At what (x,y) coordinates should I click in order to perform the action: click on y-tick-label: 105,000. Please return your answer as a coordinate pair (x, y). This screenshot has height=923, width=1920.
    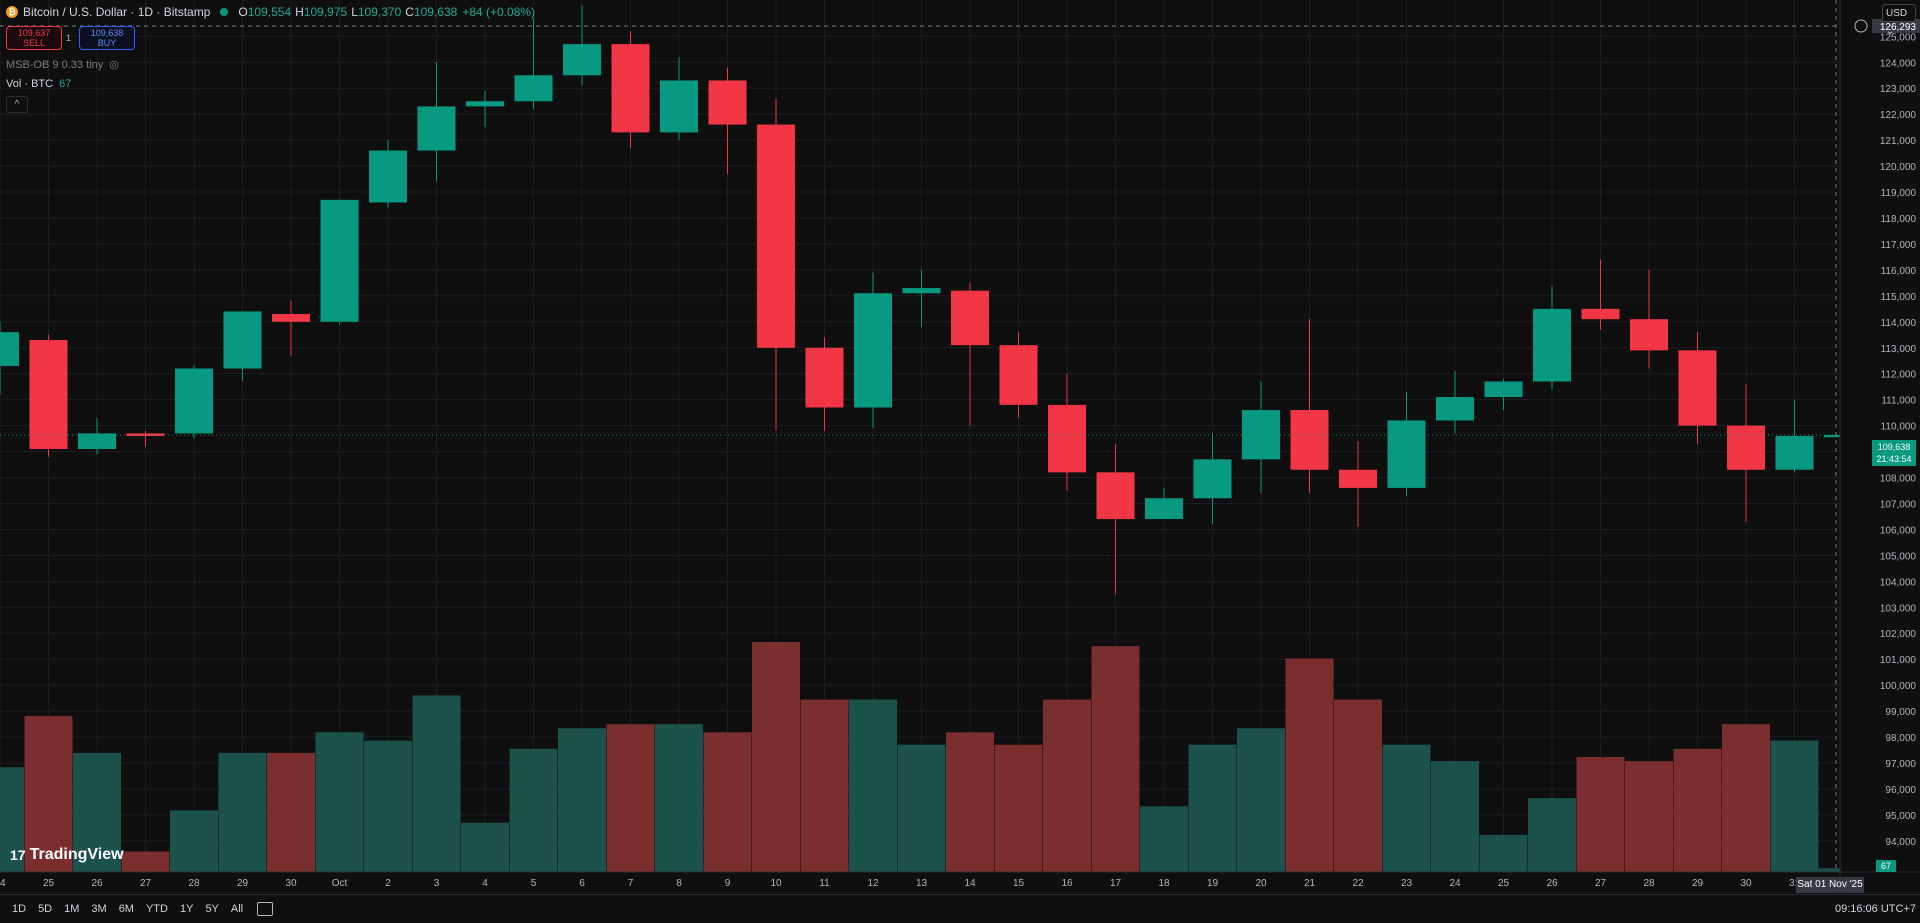
    Looking at the image, I should click on (1898, 556).